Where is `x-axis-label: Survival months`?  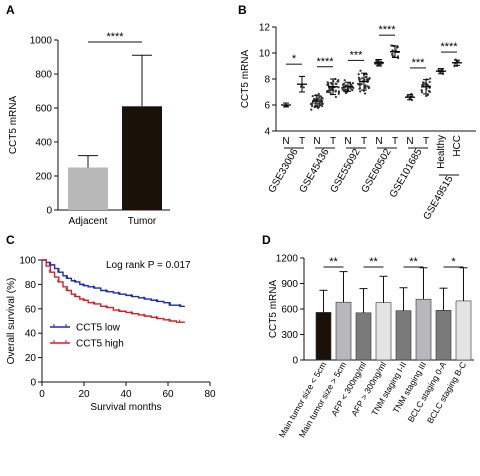 x-axis-label: Survival months is located at coordinates (125, 407).